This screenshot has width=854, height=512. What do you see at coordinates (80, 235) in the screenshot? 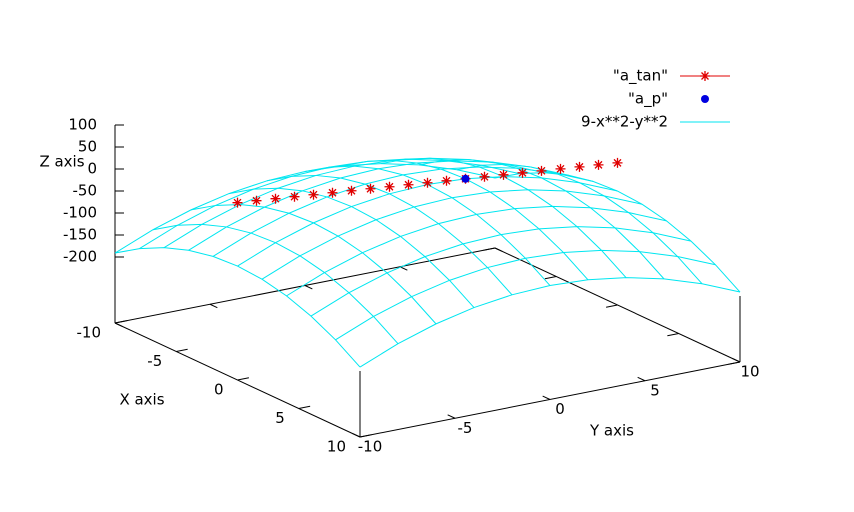
I see `z-tick-label: -150` at bounding box center [80, 235].